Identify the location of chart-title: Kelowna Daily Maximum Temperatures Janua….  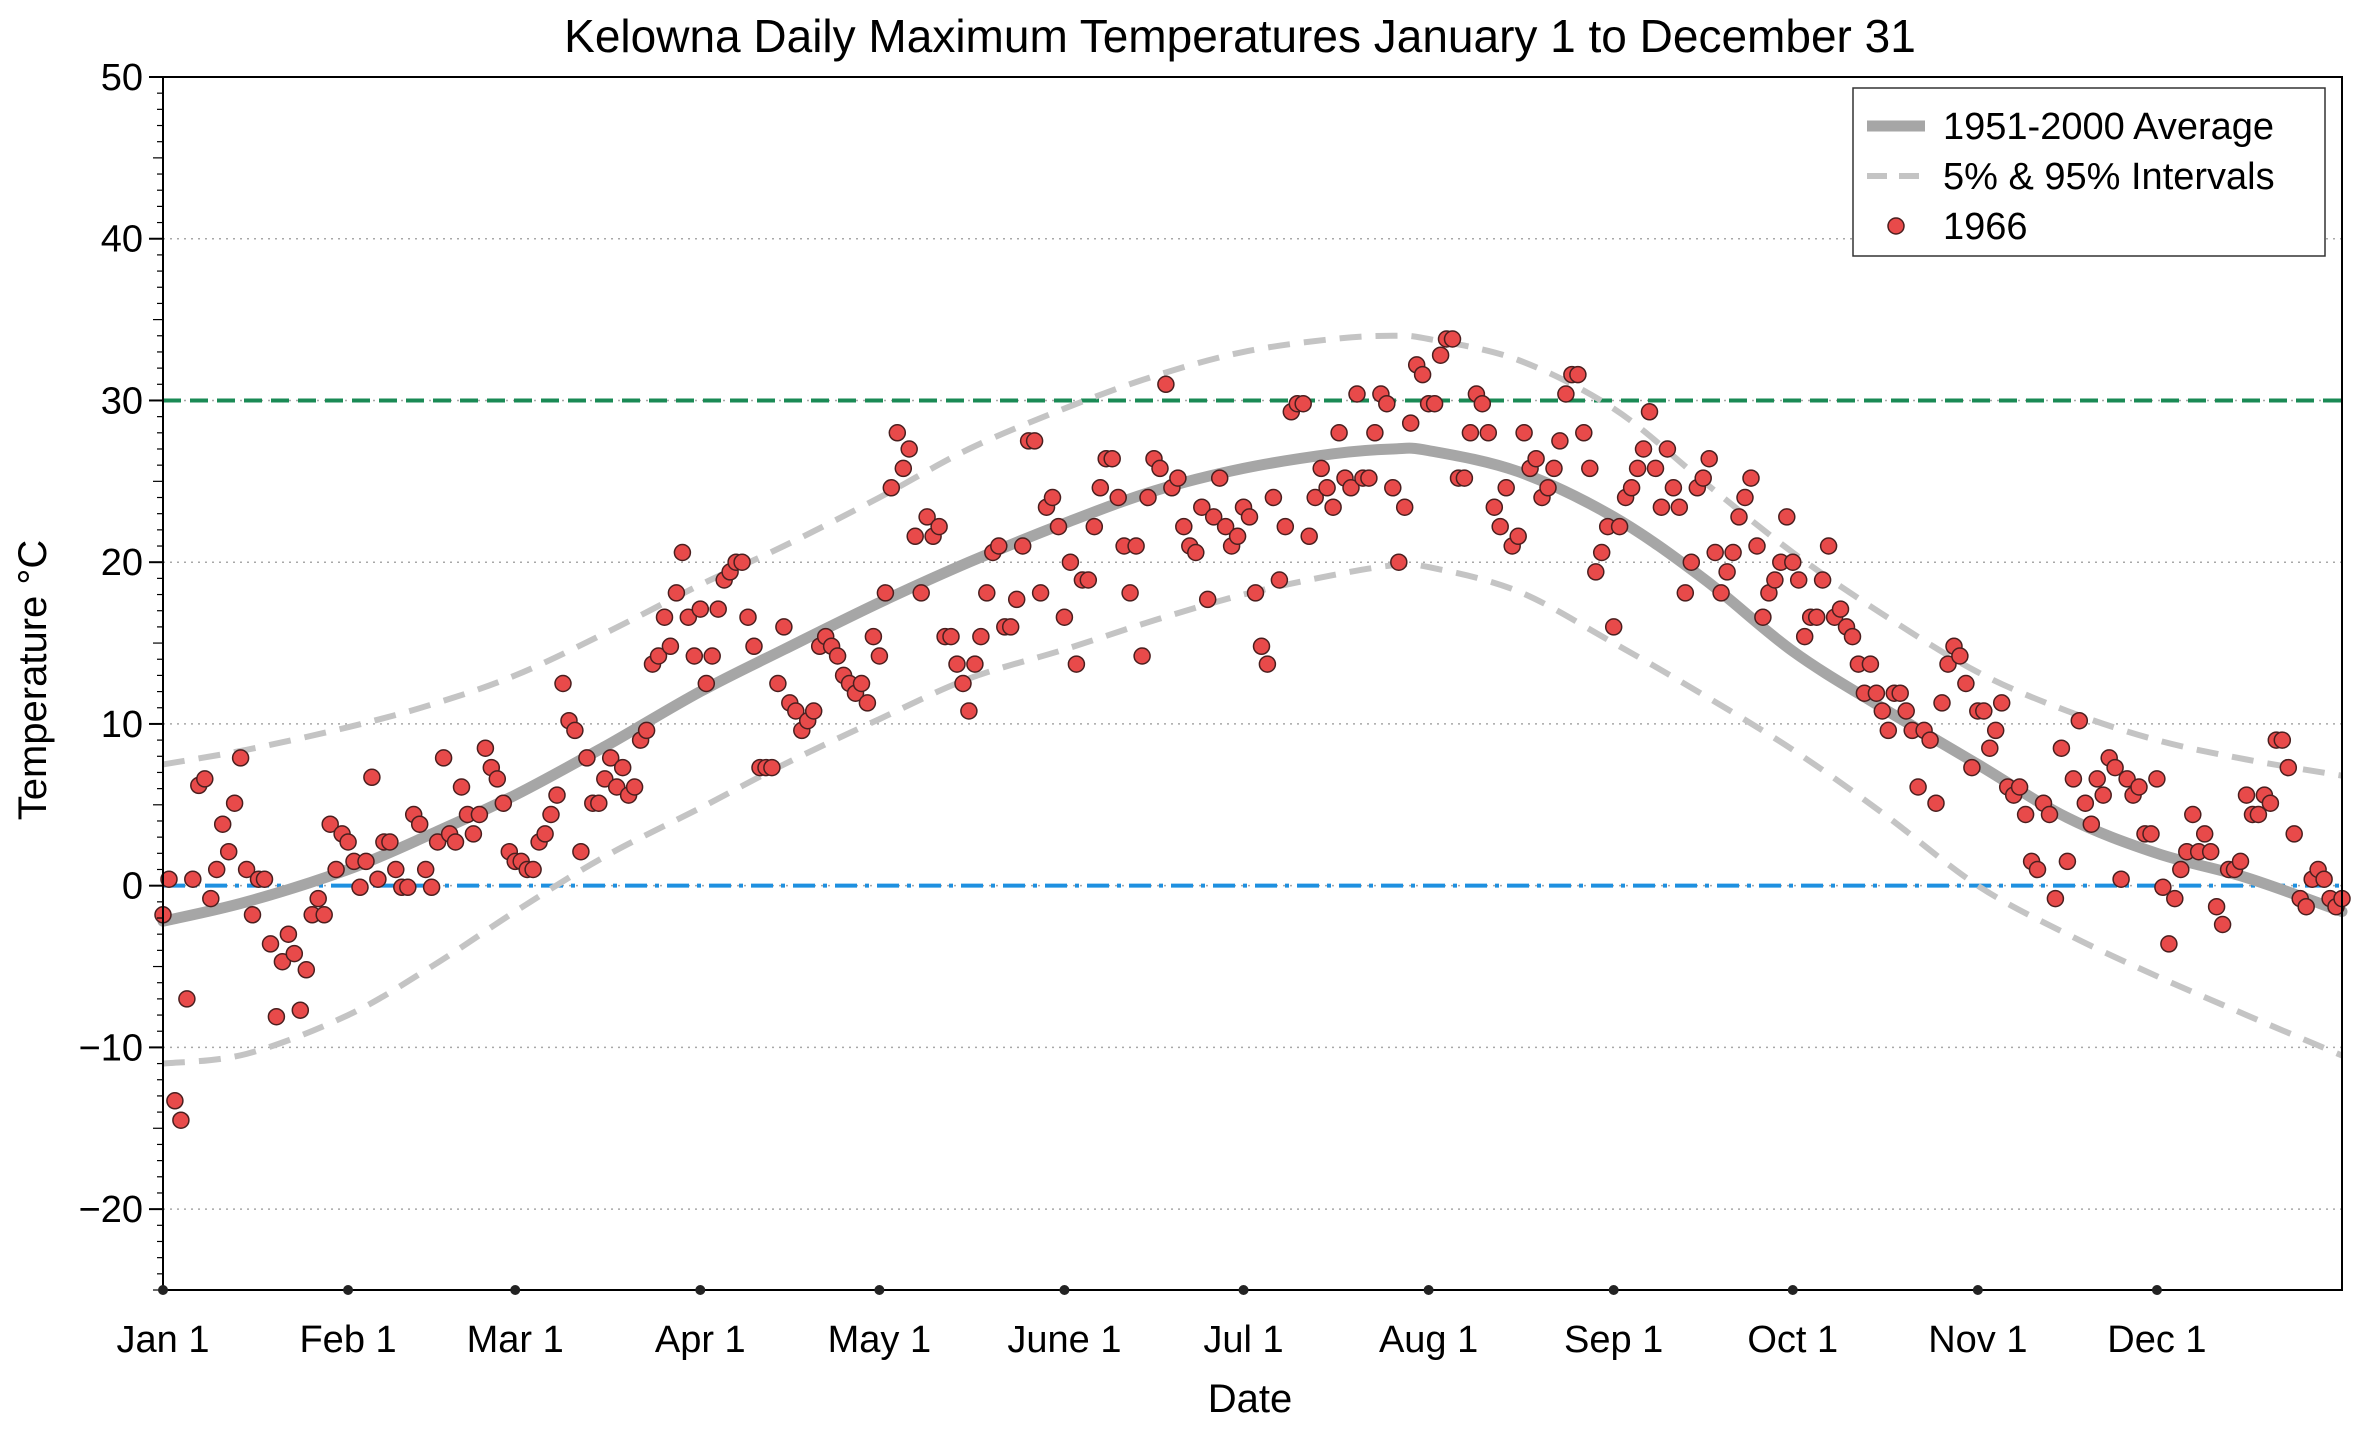
(1240, 36).